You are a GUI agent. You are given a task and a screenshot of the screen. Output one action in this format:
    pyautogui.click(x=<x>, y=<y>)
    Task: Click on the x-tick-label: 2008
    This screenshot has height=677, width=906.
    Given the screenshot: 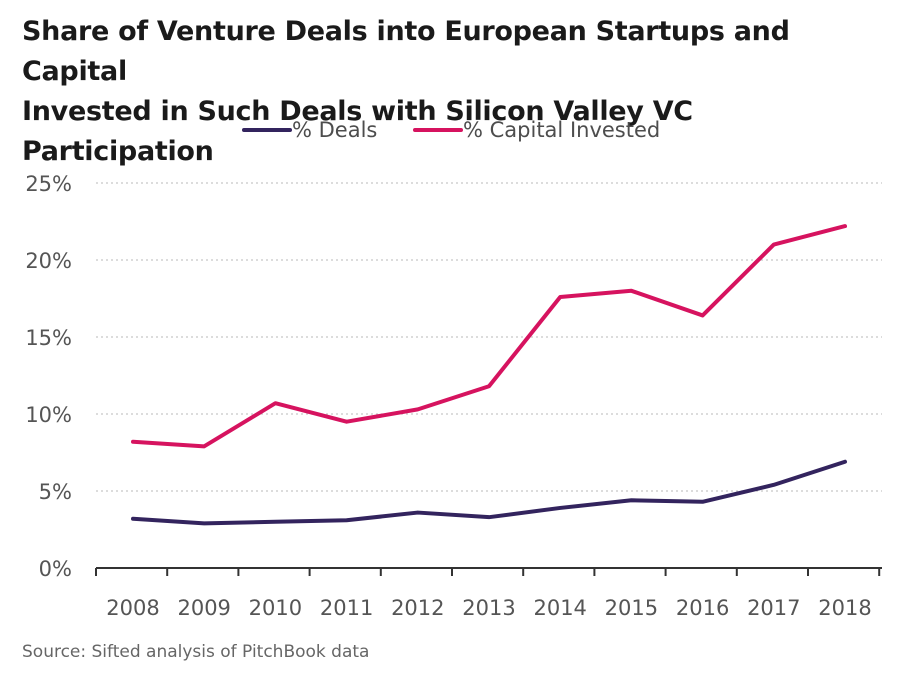 What is the action you would take?
    pyautogui.click(x=132, y=608)
    